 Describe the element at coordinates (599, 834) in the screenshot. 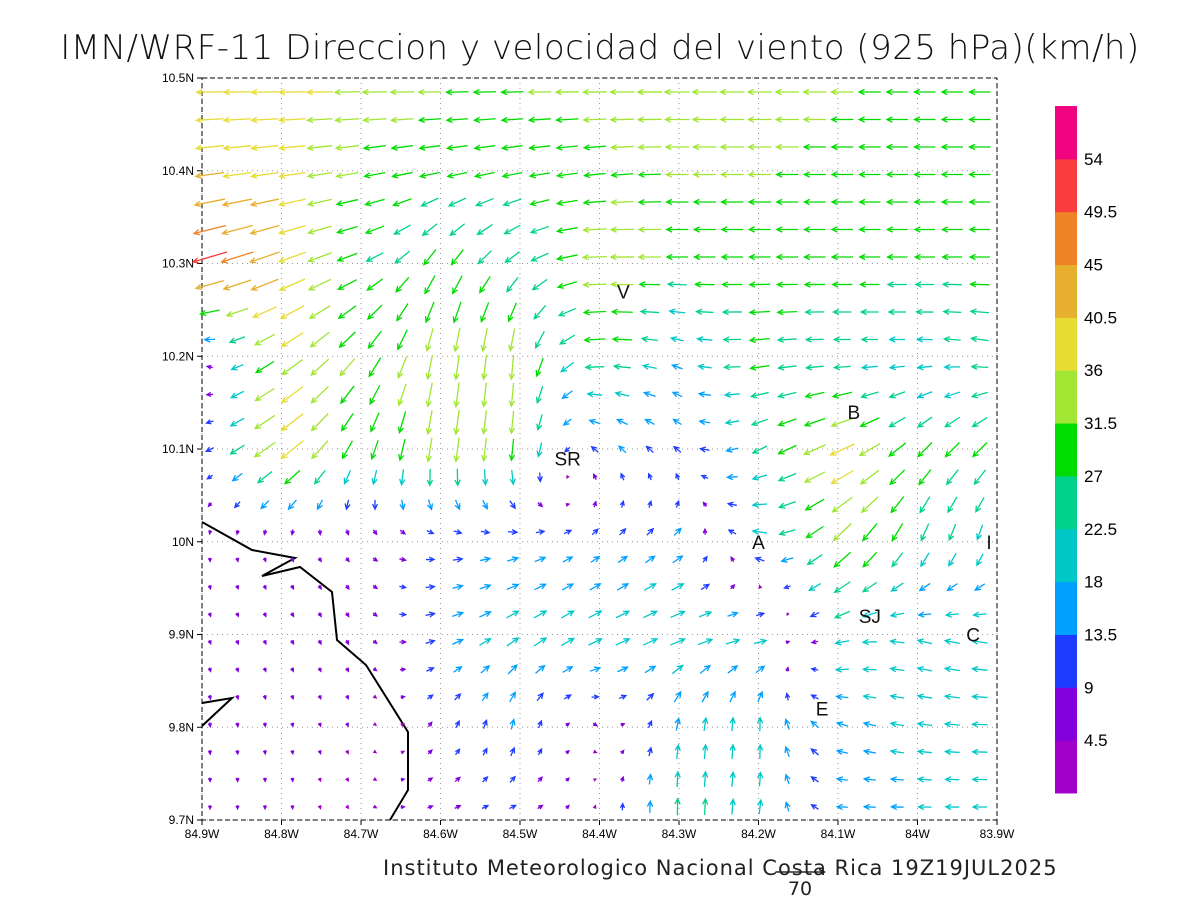

I see `x-tick-label: 84.4W` at that location.